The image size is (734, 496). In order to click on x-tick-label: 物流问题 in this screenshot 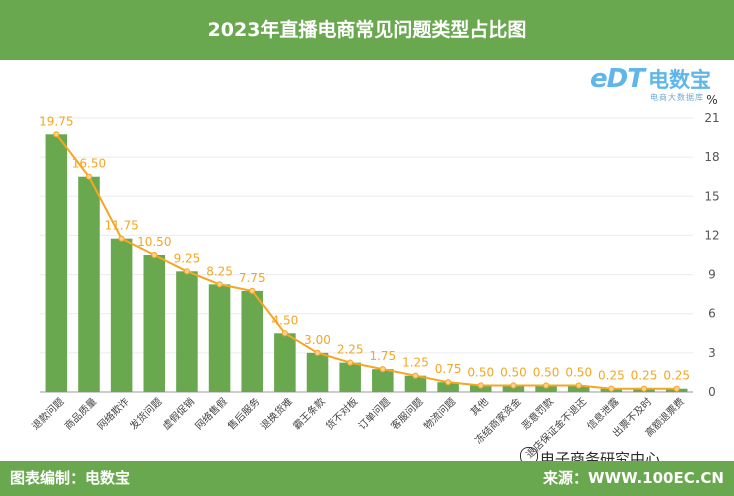, I will do `click(439, 413)`.